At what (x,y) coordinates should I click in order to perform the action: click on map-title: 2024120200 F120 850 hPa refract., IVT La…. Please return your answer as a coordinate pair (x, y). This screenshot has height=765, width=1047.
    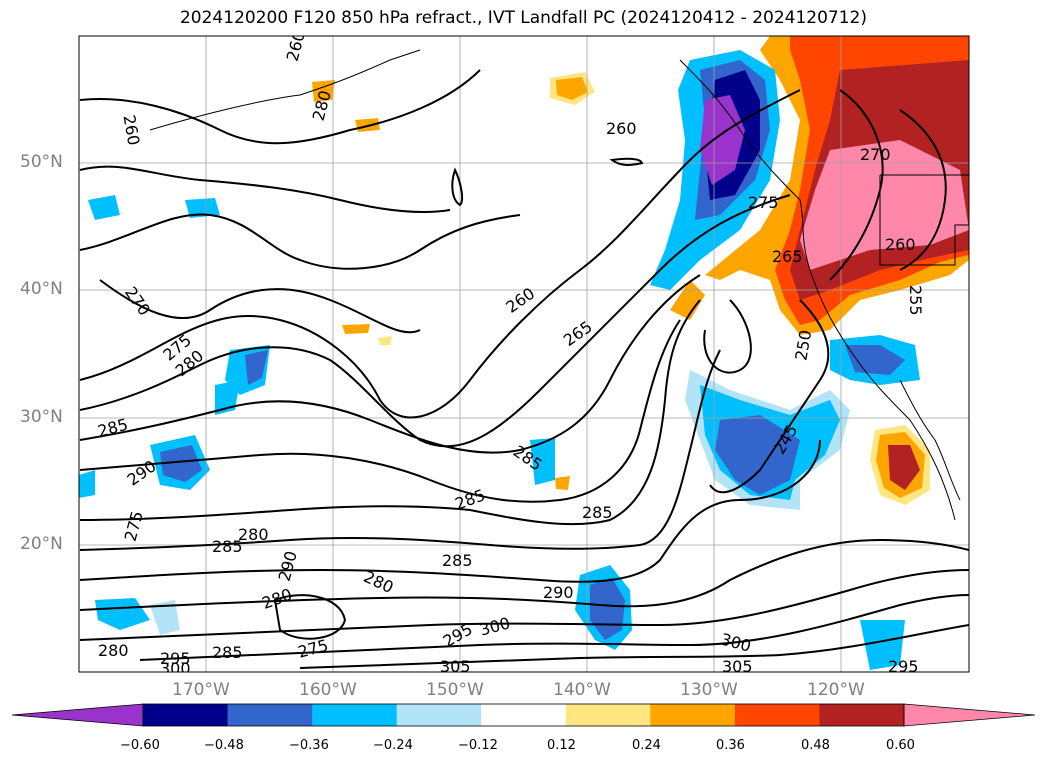
    Looking at the image, I should click on (523, 18).